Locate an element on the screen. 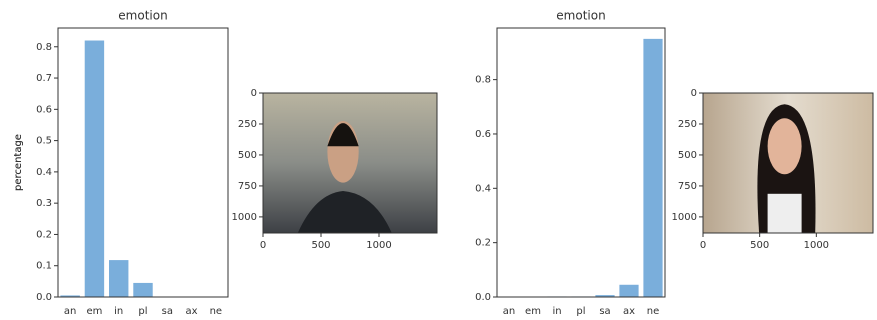  y-axis-label: percentage is located at coordinates (18, 162).